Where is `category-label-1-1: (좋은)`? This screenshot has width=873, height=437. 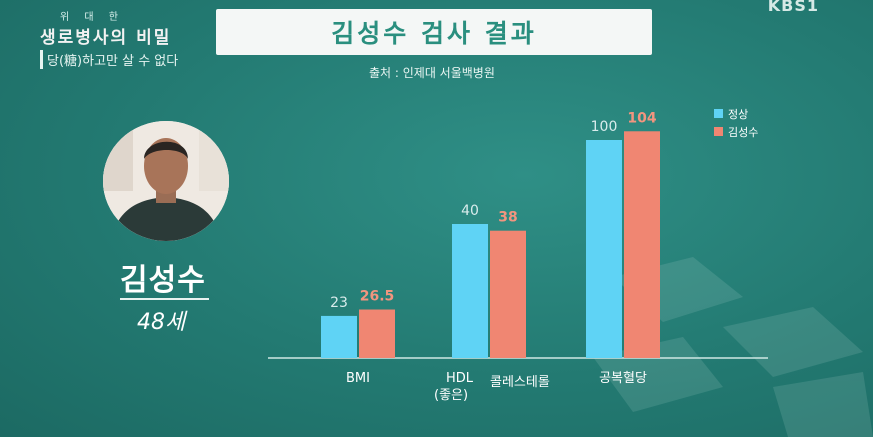 category-label-1-1: (좋은) is located at coordinates (451, 395).